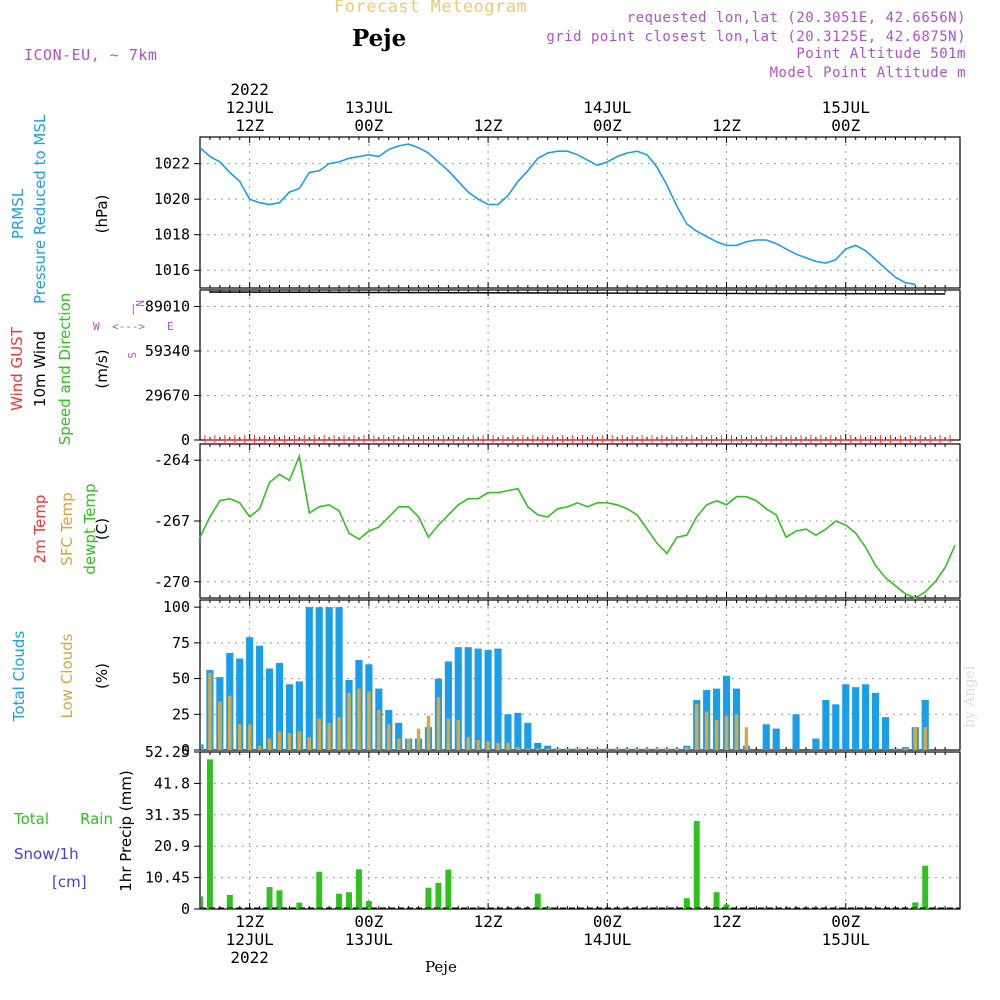 The width and height of the screenshot is (1000, 1000). I want to click on top-time-label: 15JUL, so click(846, 107).